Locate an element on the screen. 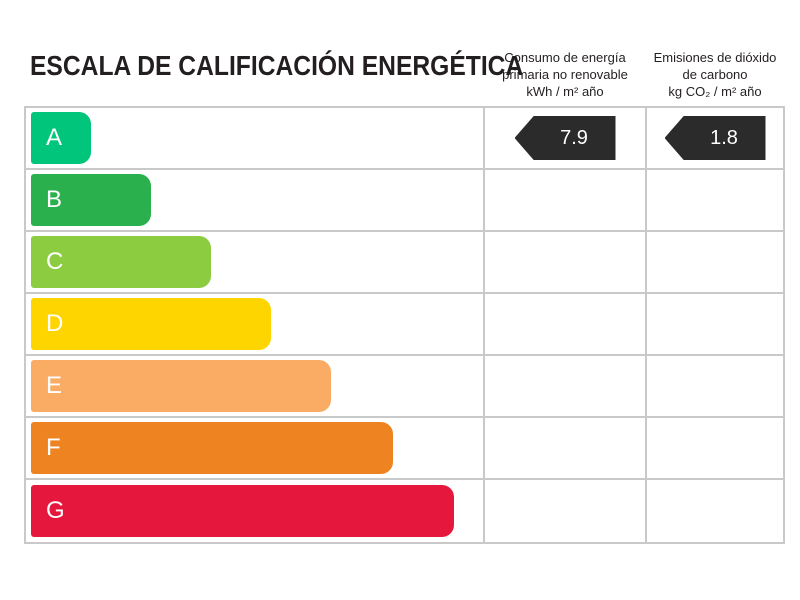  rating-row-b-scale-cell: B is located at coordinates (255, 201).